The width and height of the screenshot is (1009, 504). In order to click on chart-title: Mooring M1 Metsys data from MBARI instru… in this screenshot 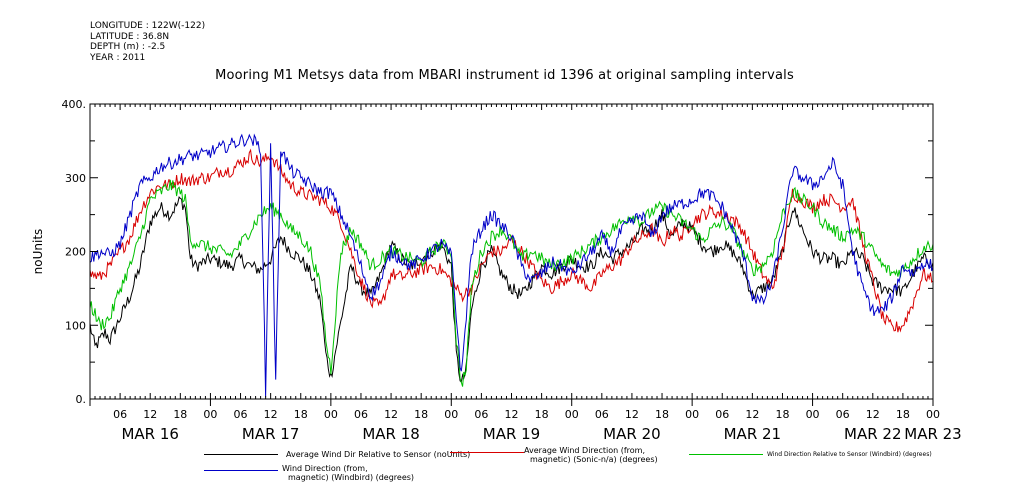, I will do `click(504, 75)`.